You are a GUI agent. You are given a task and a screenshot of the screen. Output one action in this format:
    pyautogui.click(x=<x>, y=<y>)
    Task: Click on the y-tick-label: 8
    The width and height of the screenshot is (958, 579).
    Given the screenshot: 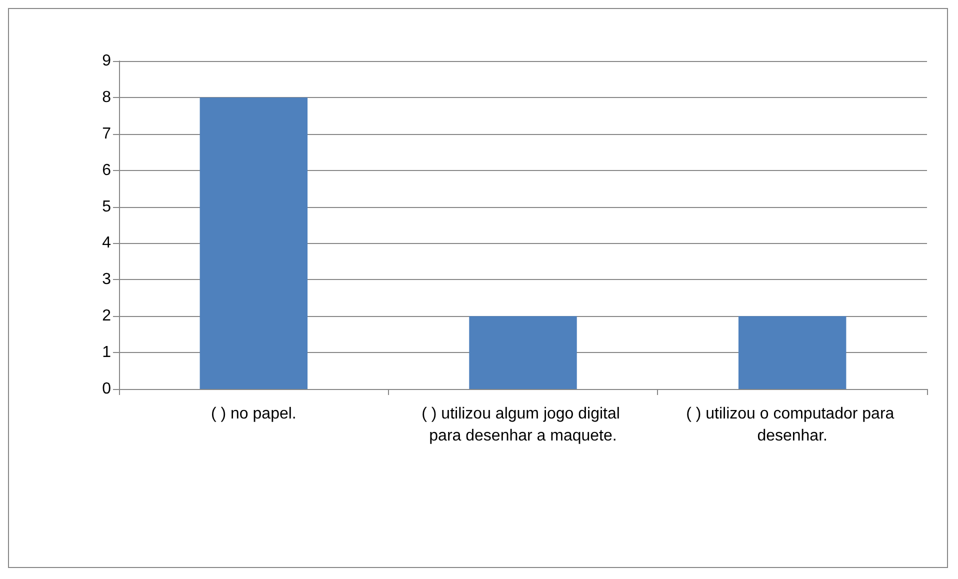 What is the action you would take?
    pyautogui.click(x=107, y=97)
    